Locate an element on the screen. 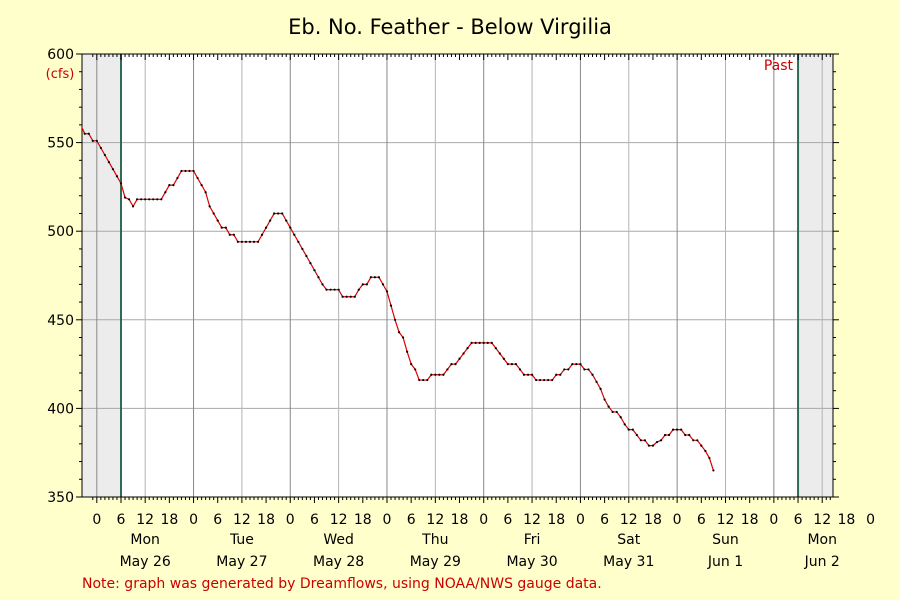  x-day-label: Tue is located at coordinates (241, 540).